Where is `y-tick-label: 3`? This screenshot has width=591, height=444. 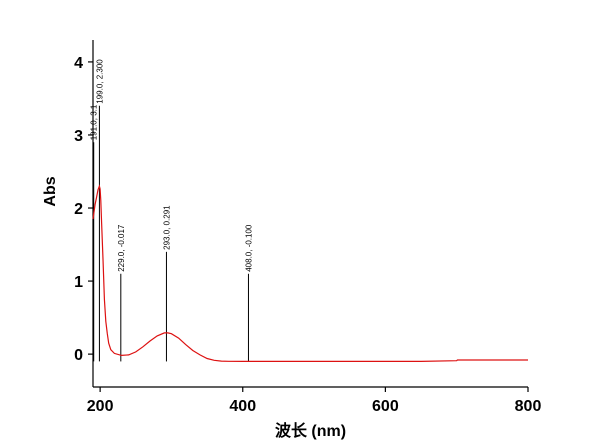
y-tick-label: 3 is located at coordinates (78, 136).